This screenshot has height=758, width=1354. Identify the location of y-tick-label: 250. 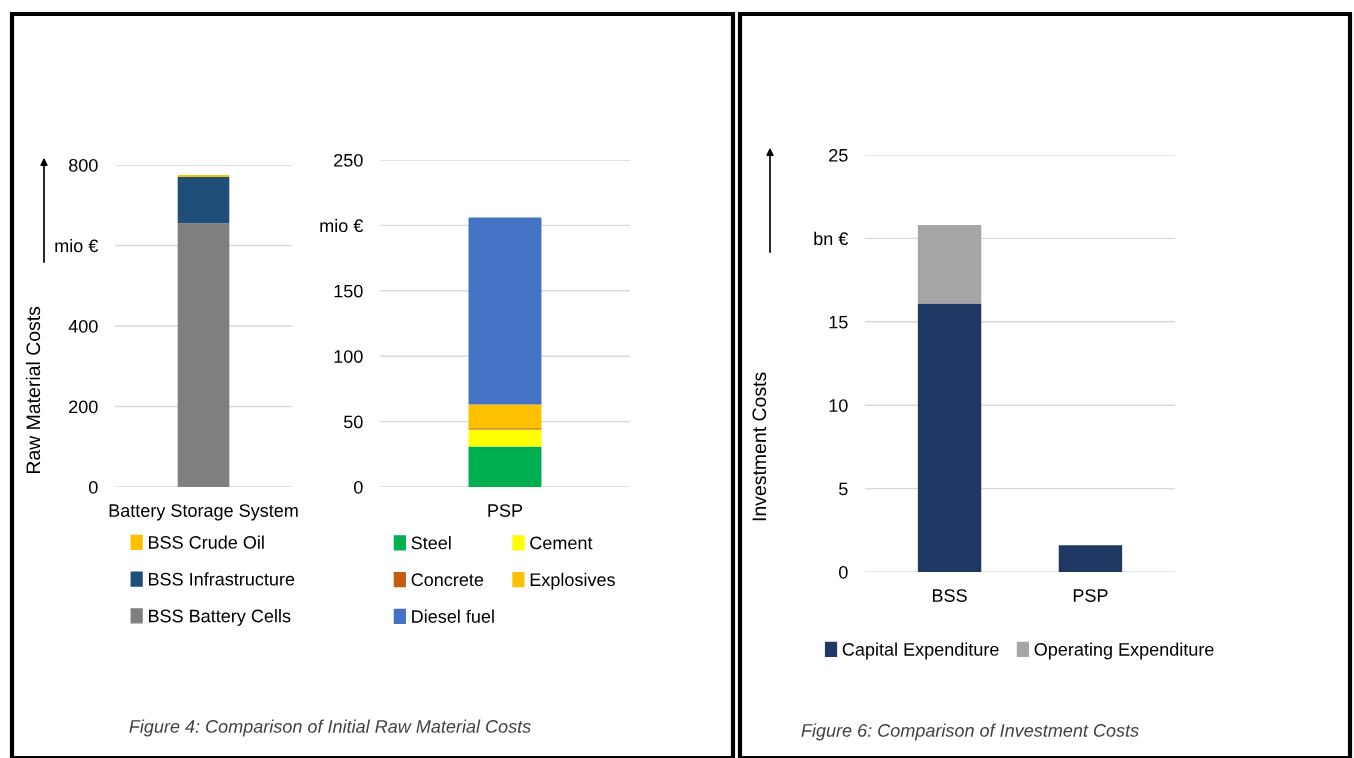
(348, 160).